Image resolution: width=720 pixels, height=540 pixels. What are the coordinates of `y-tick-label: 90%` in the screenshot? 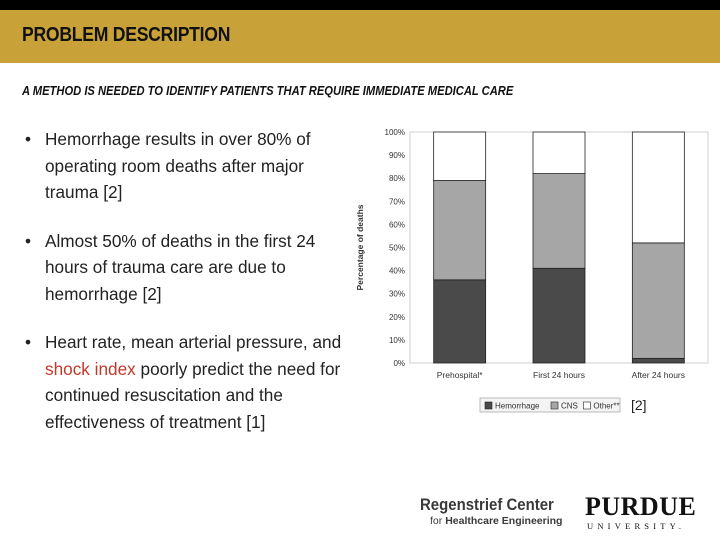 It's located at (397, 155).